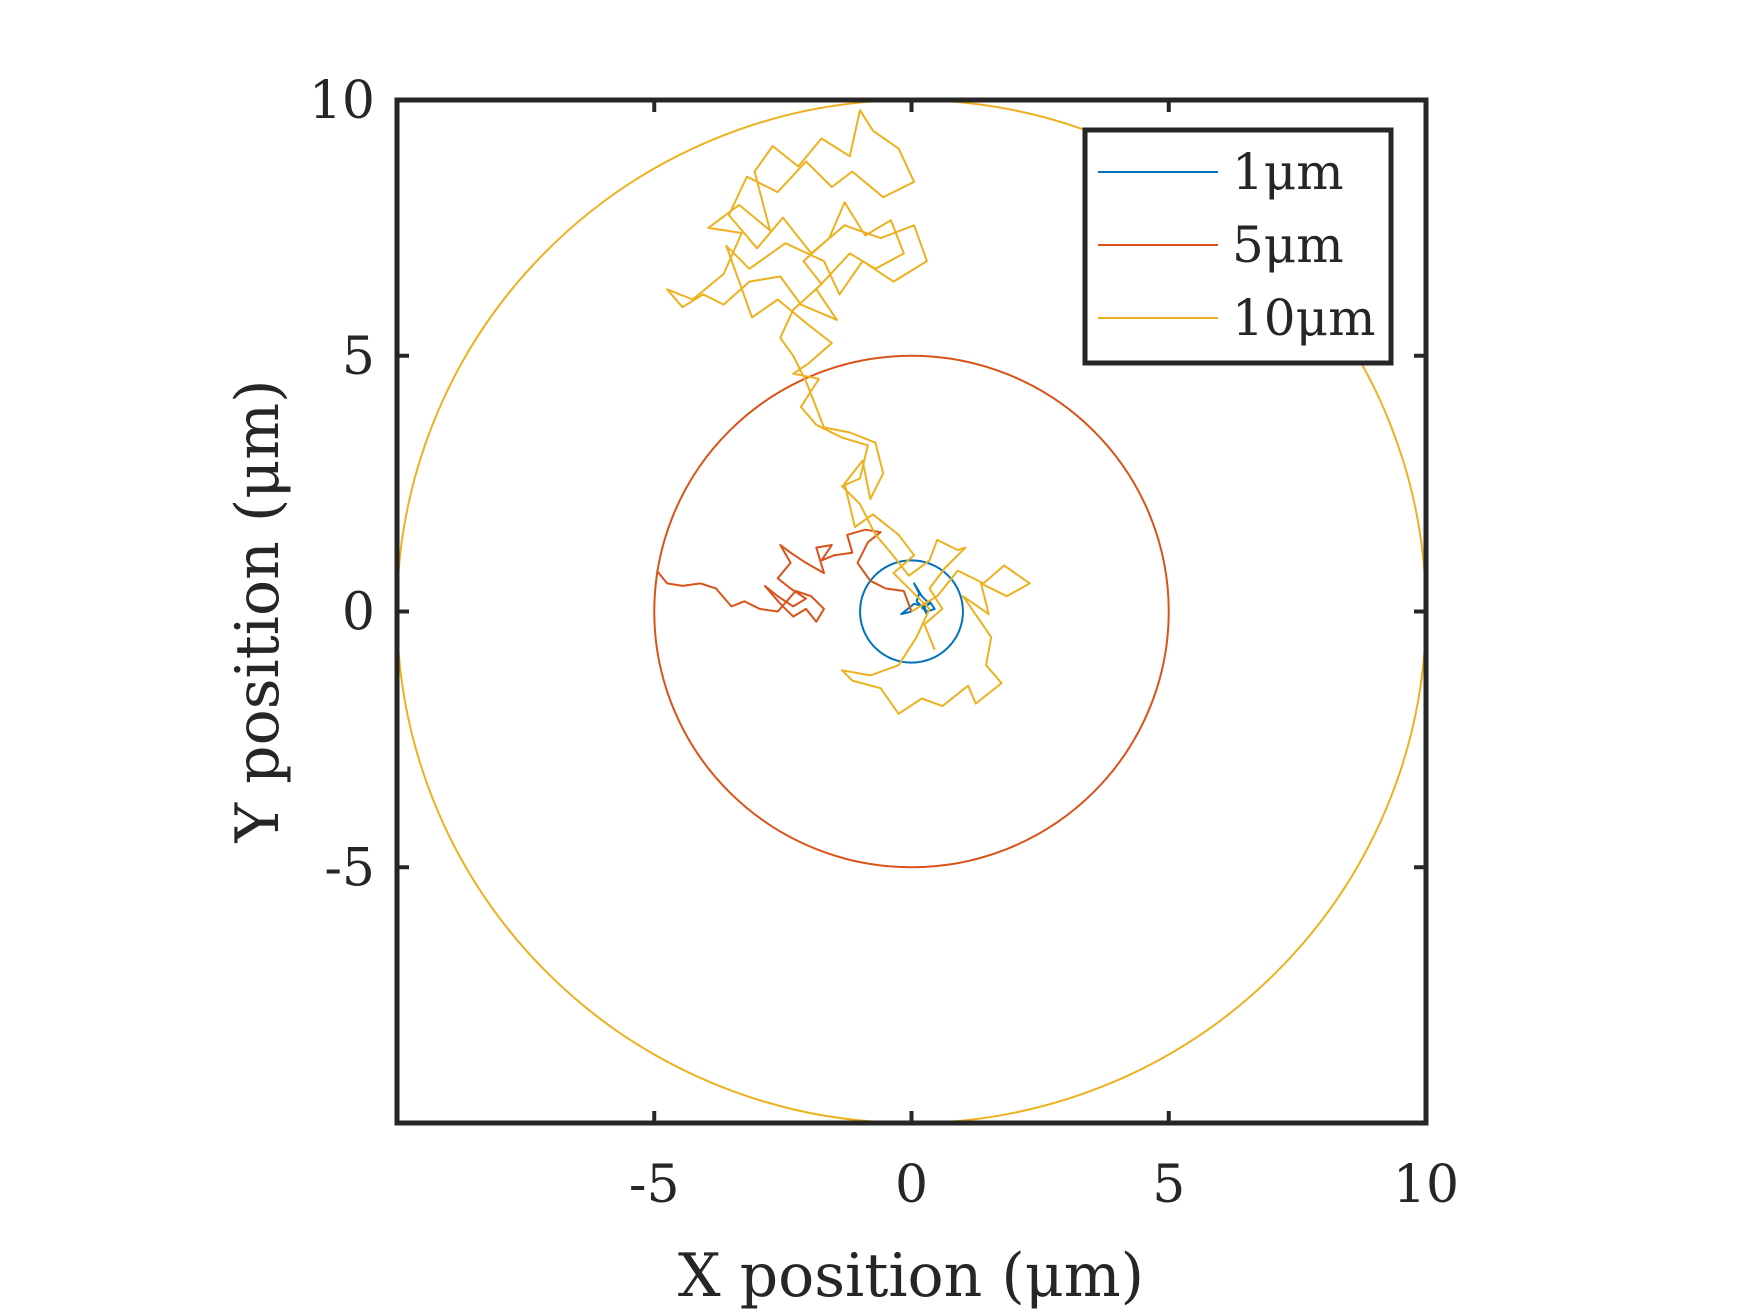  Describe the element at coordinates (1288, 245) in the screenshot. I see `legend-label-1: 5μm` at that location.